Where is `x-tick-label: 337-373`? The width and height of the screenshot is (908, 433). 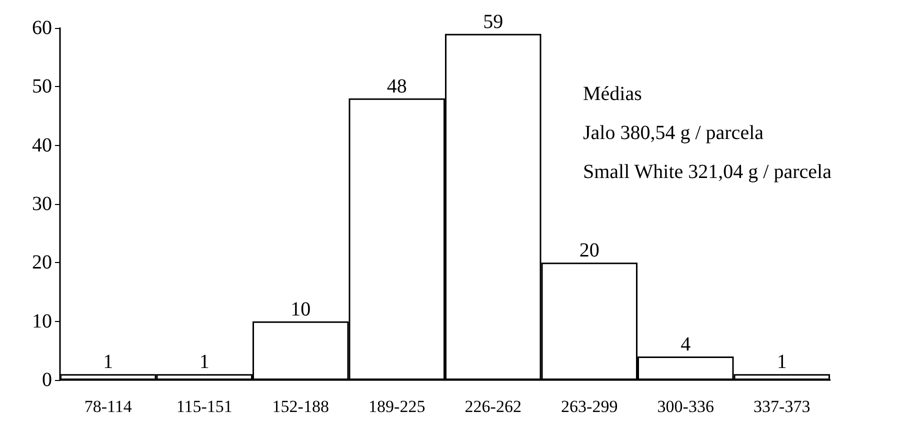 x-tick-label: 337-373 is located at coordinates (782, 406).